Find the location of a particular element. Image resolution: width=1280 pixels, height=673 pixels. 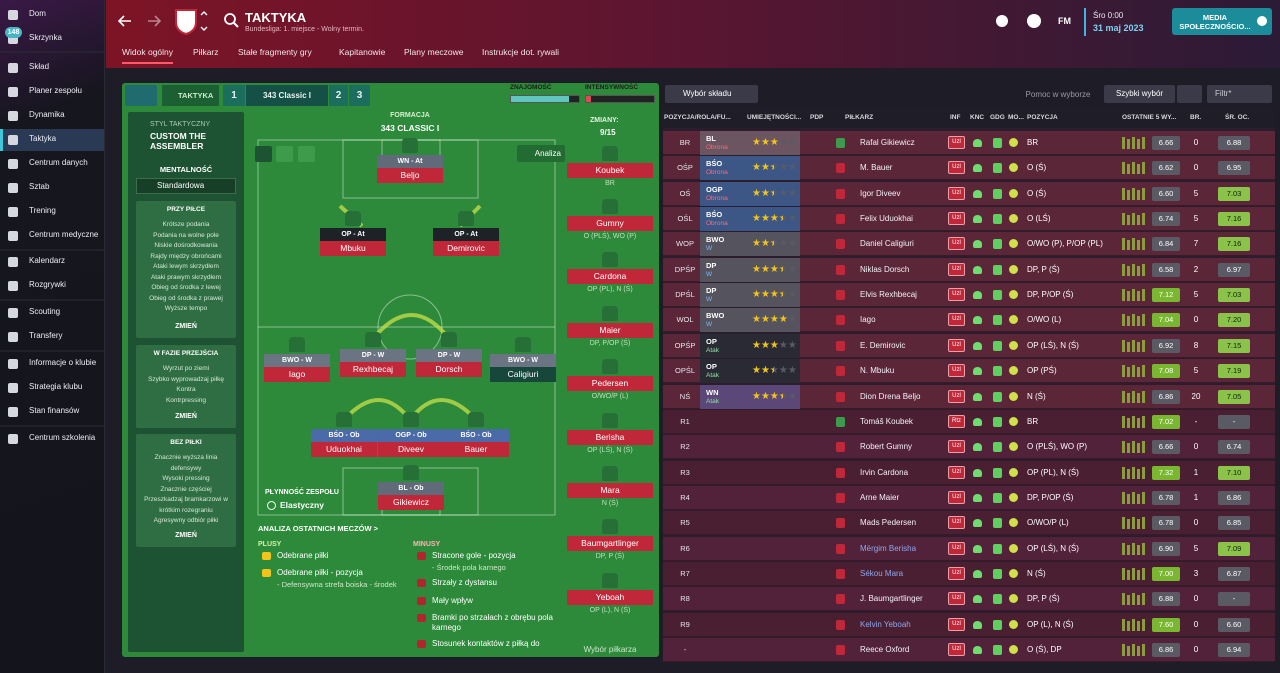

player-name: Bauer is located at coordinates (476, 449).